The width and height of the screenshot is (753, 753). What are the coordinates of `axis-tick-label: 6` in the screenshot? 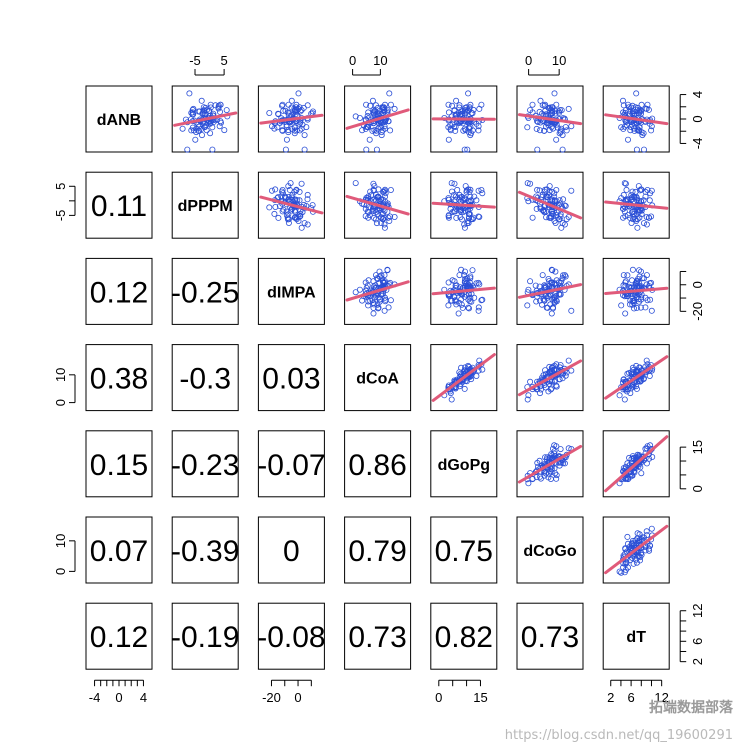 It's located at (630, 697).